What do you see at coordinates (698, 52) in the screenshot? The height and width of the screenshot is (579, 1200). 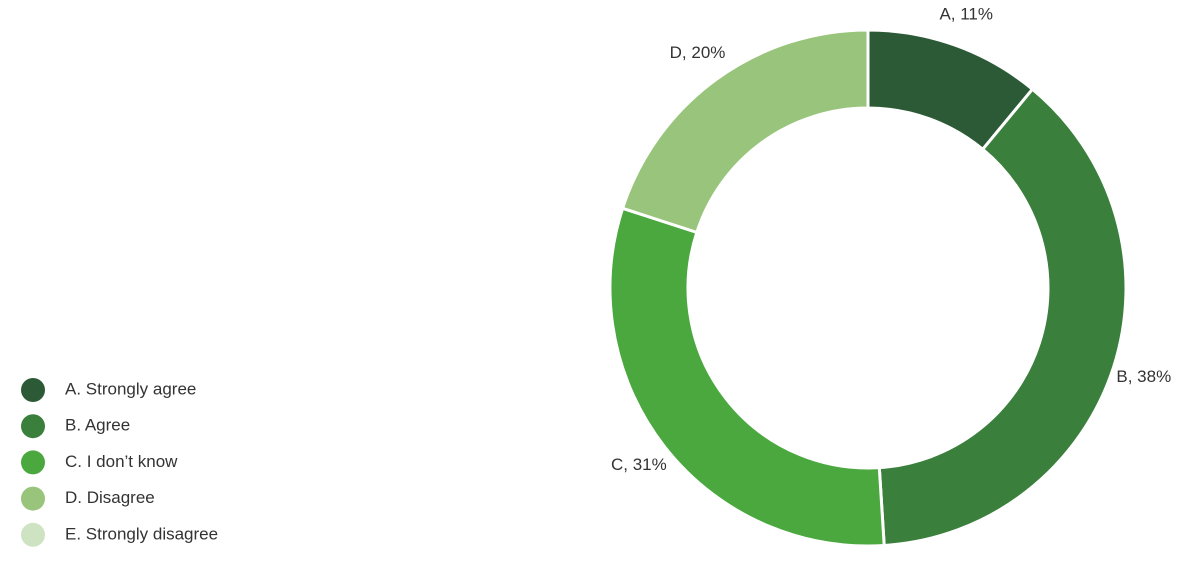 I see `slice-label: D, 20%` at bounding box center [698, 52].